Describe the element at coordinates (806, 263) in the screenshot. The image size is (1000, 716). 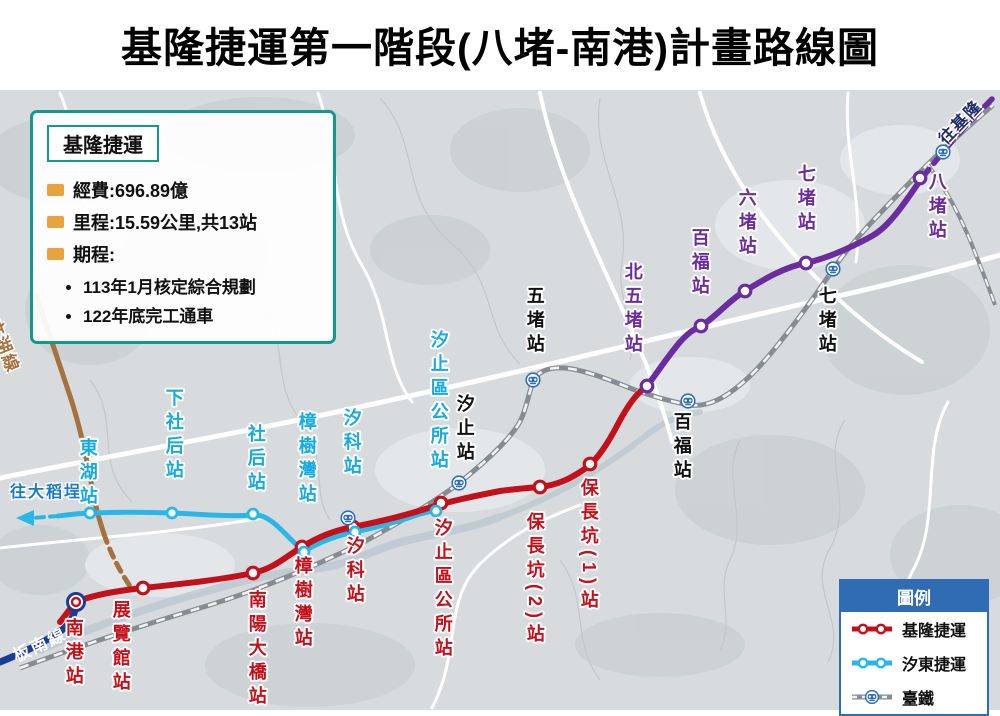
I see `station-marker-qidu-mrt` at that location.